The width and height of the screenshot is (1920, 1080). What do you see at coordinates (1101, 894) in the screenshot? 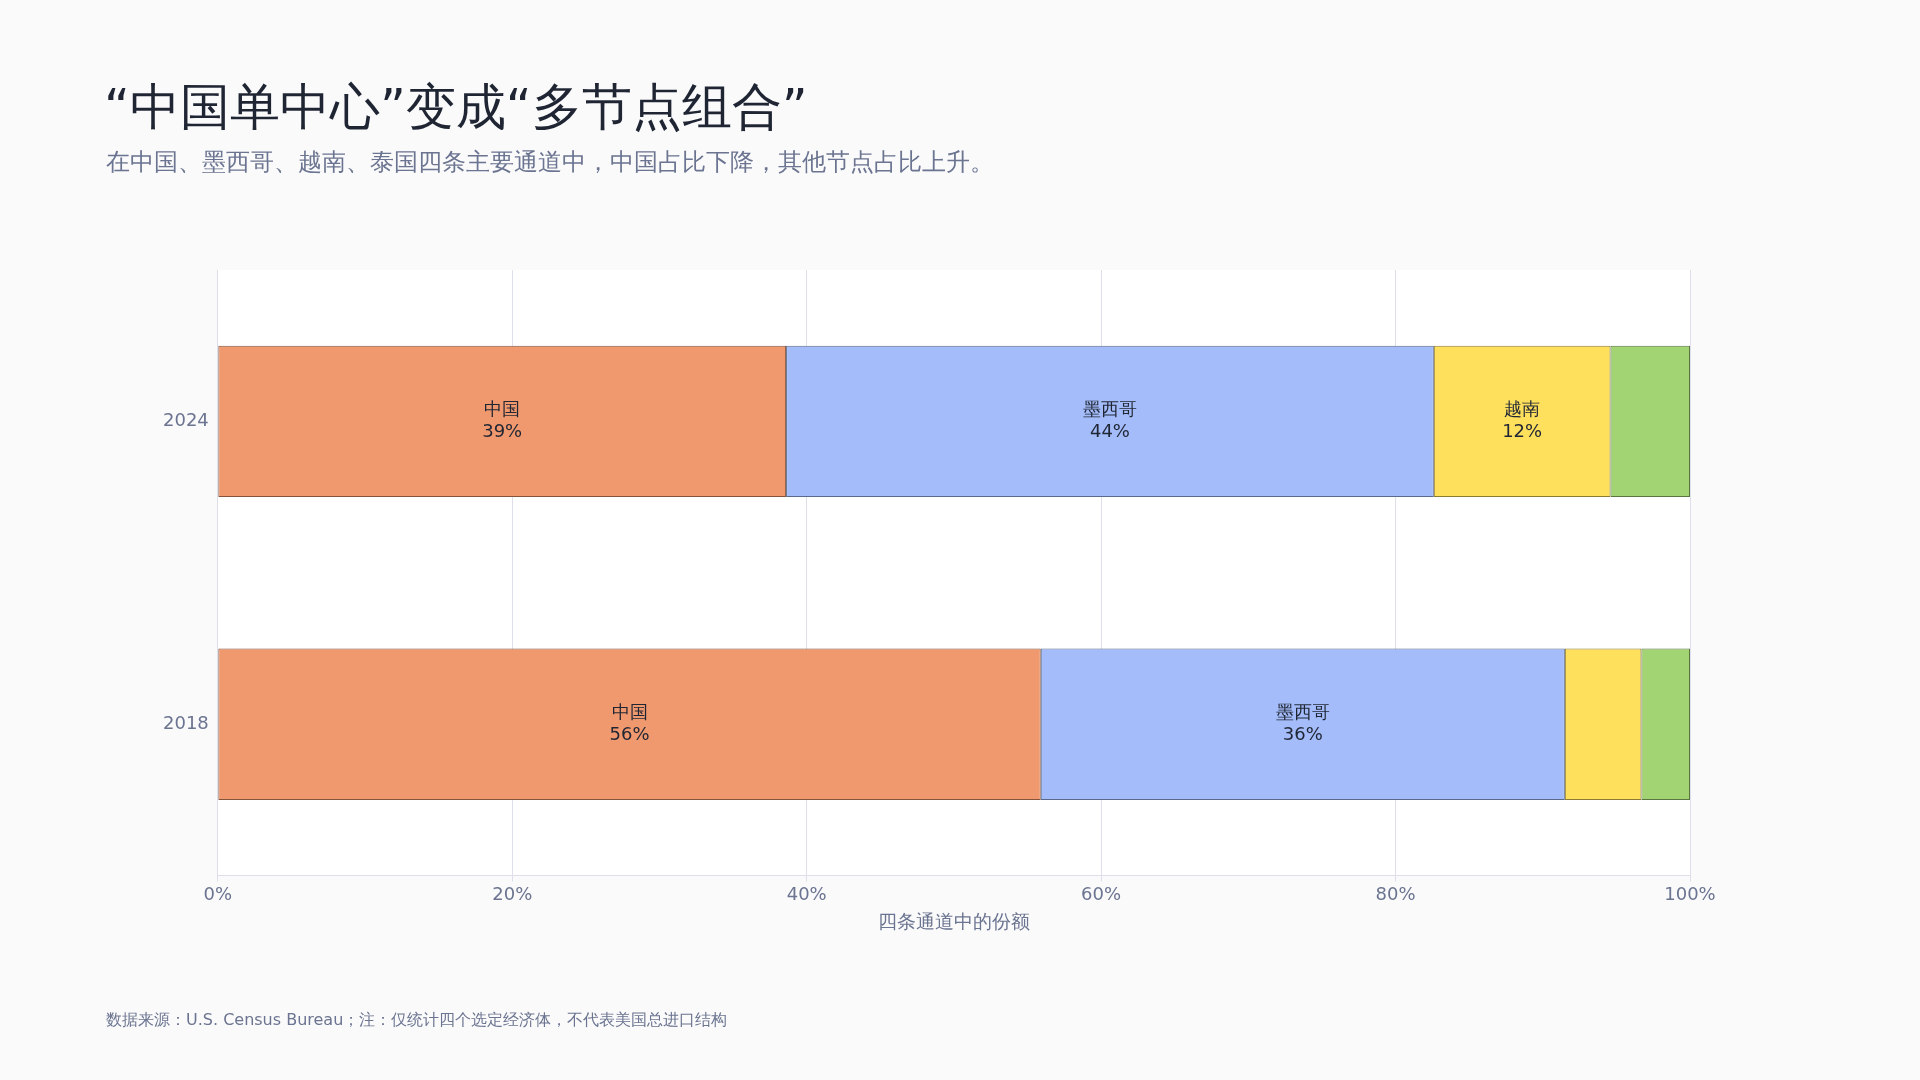
I see `x-tick-label: 60%` at bounding box center [1101, 894].